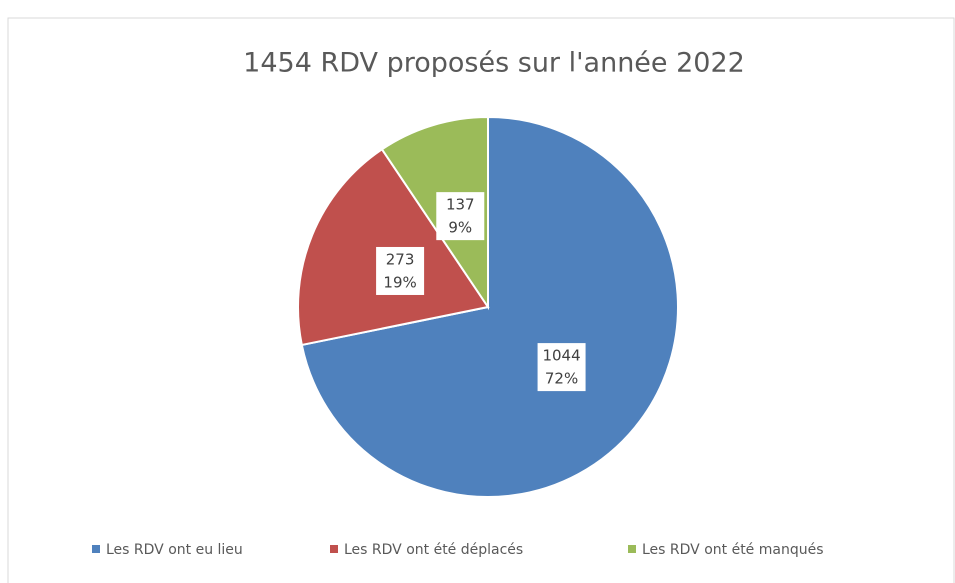 The height and width of the screenshot is (583, 955). I want to click on legend-label: Les RDV ont été manqués, so click(733, 550).